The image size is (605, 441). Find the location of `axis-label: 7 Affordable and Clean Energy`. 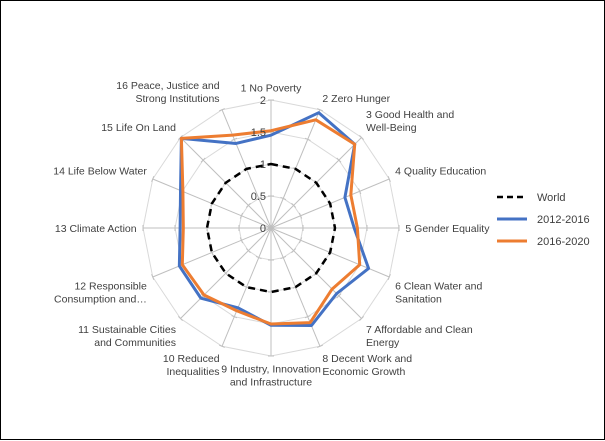

axis-label: 7 Affordable and Clean Energy is located at coordinates (419, 336).